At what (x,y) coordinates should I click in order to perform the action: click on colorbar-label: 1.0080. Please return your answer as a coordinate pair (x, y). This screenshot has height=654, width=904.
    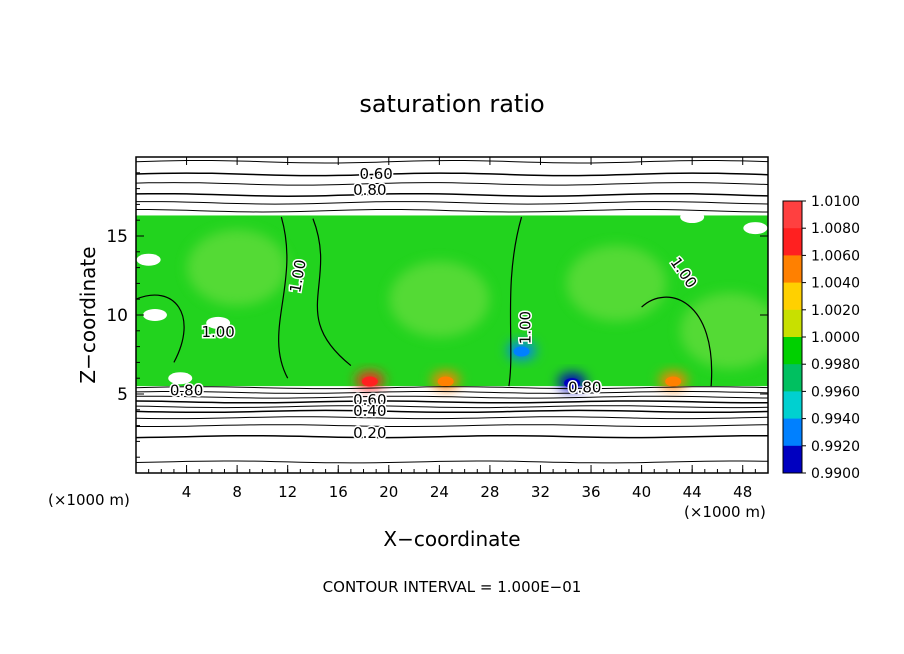
    Looking at the image, I should click on (835, 229).